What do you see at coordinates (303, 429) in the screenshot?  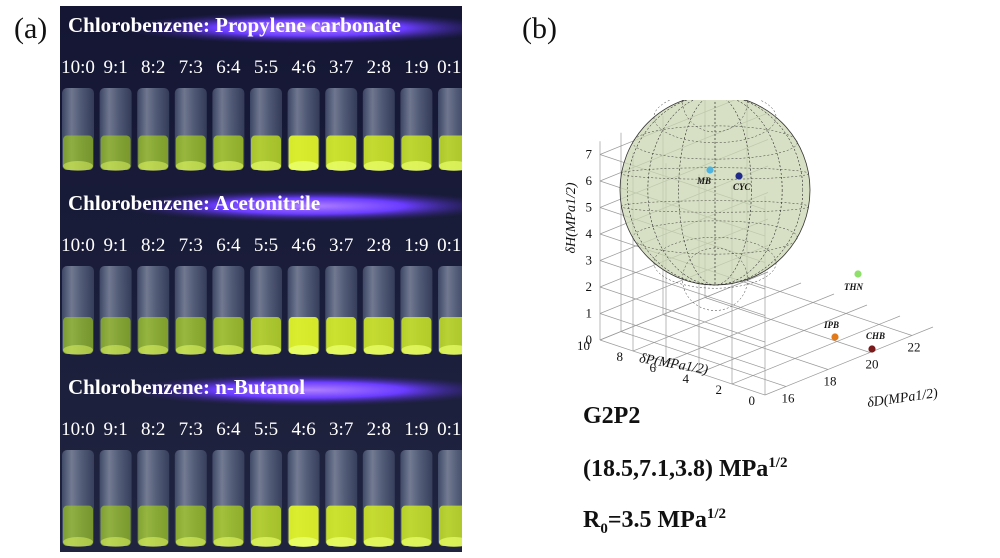 I see `ratio-label: 4:6` at bounding box center [303, 429].